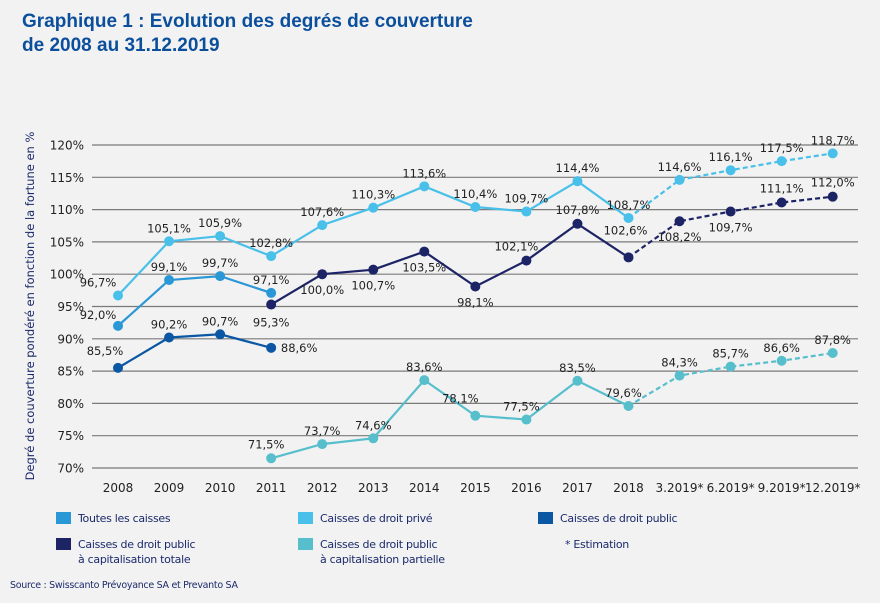 The height and width of the screenshot is (603, 880). What do you see at coordinates (70, 307) in the screenshot?
I see `y-tick-label: 95%` at bounding box center [70, 307].